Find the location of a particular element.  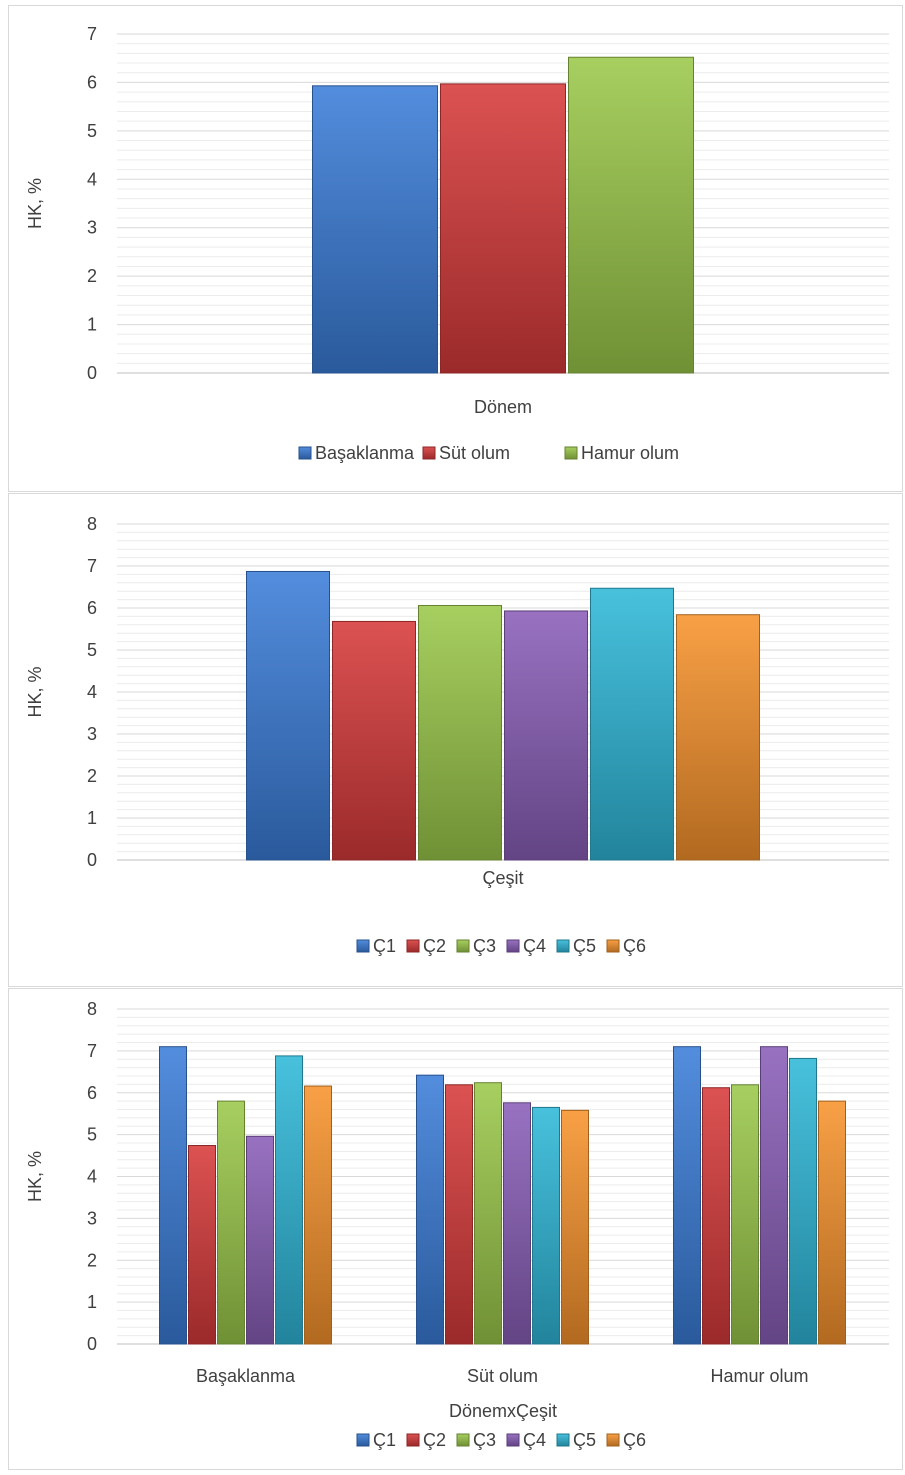

x-axis-label: Dönem is located at coordinates (503, 407).